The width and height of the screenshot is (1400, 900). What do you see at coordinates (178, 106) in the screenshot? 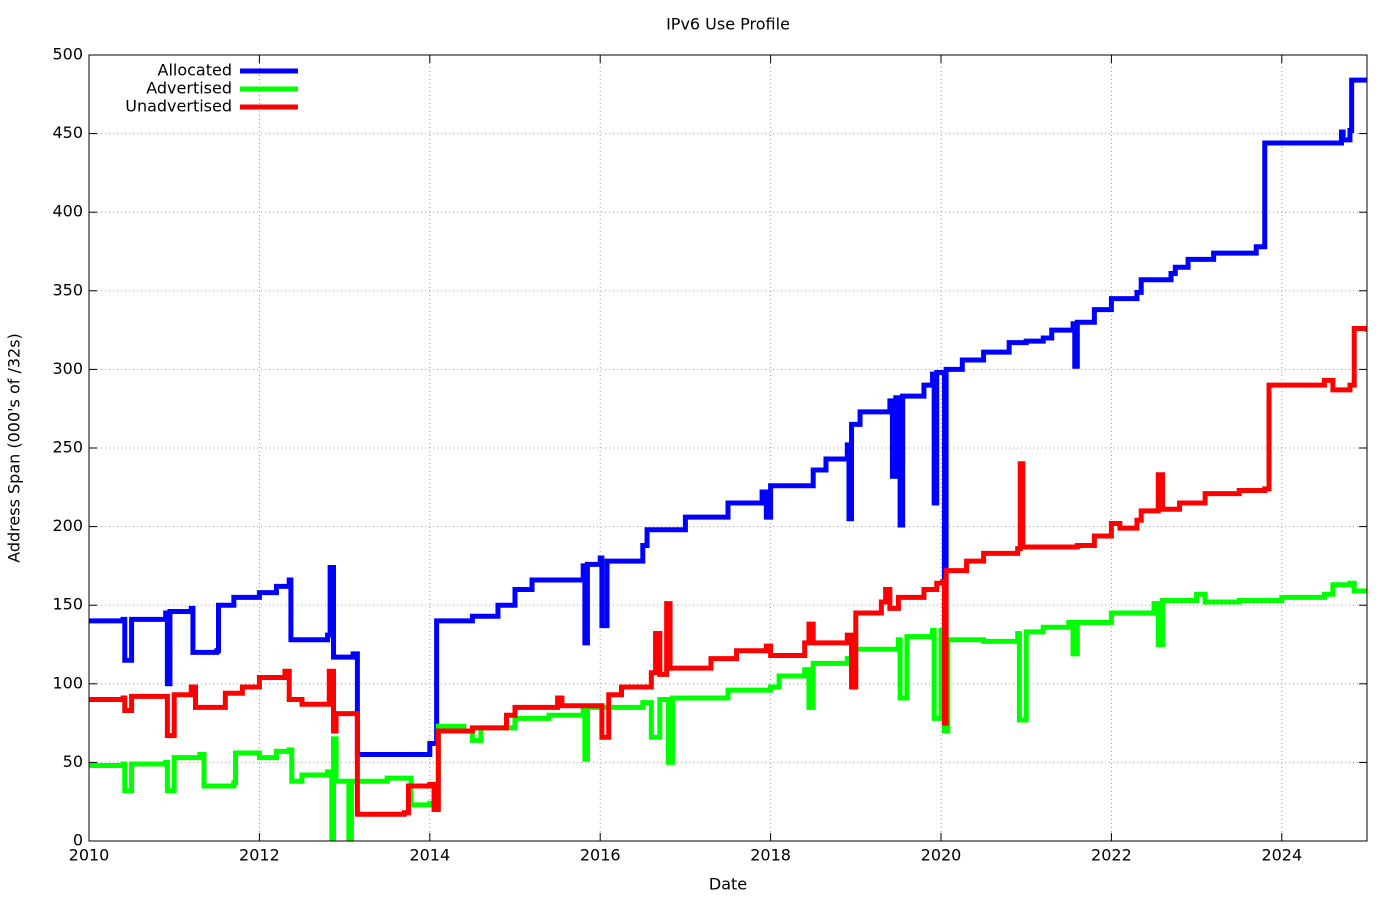
I see `legend-label: Unadvertised` at bounding box center [178, 106].